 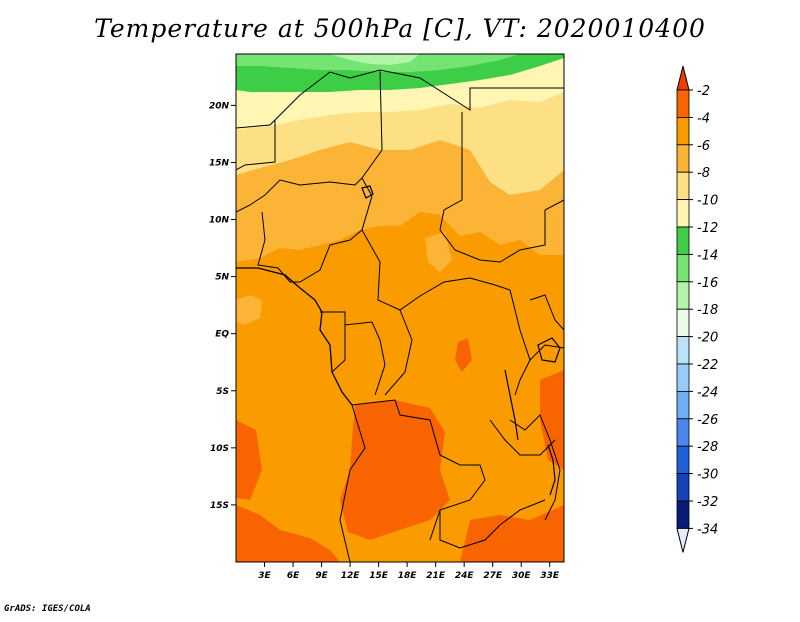 I want to click on field-region-minus2-e, so click(x=552, y=420).